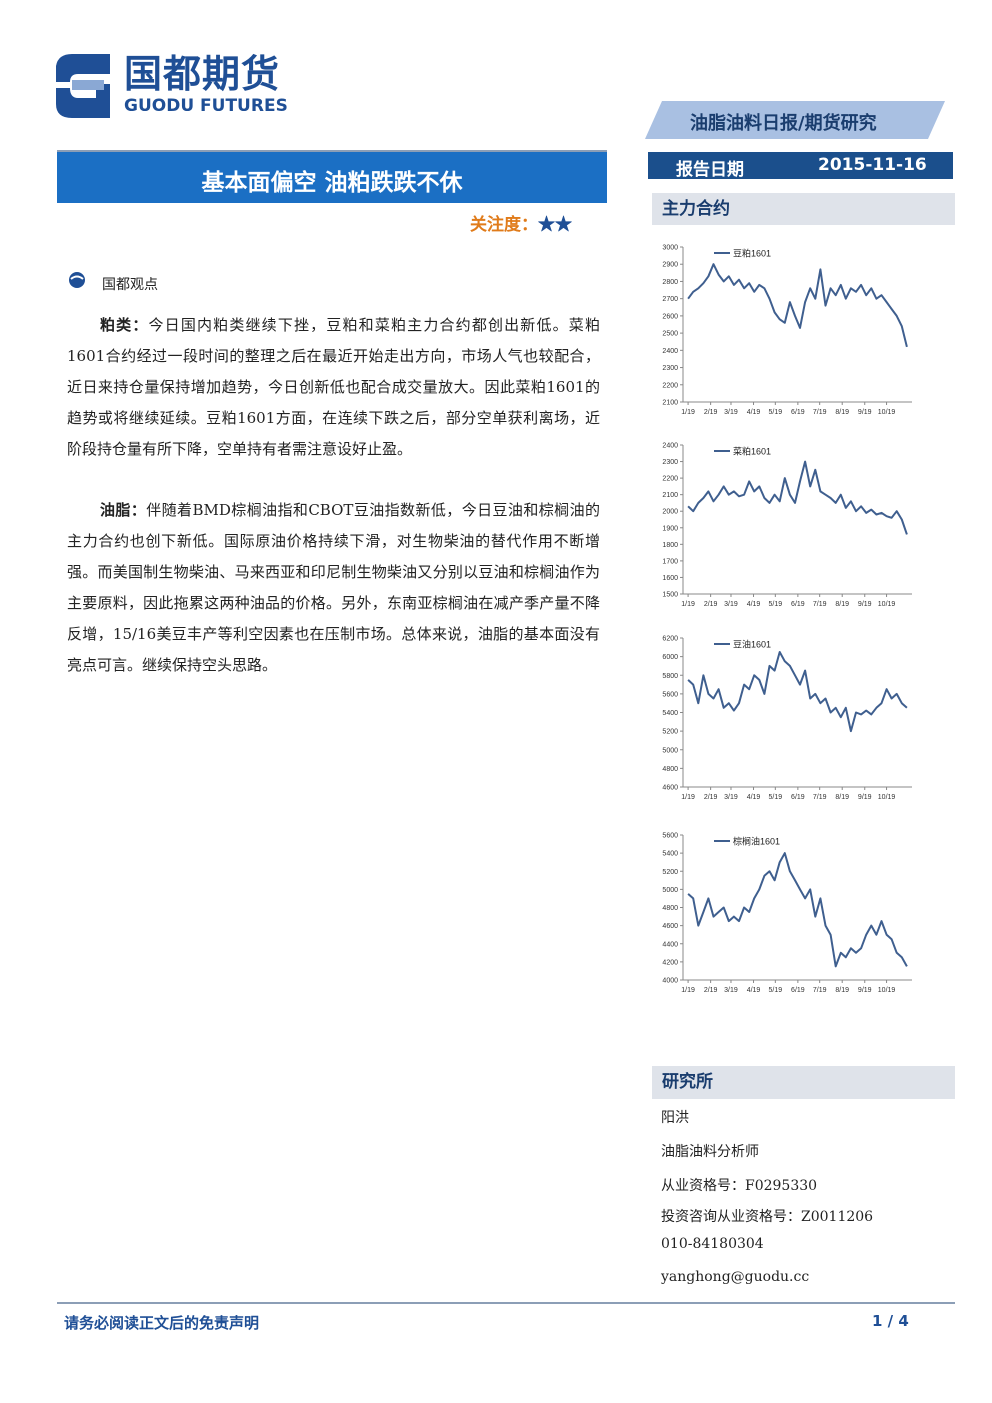 The width and height of the screenshot is (992, 1403). Describe the element at coordinates (504, 225) in the screenshot. I see `attention-label: 关注度：` at that location.